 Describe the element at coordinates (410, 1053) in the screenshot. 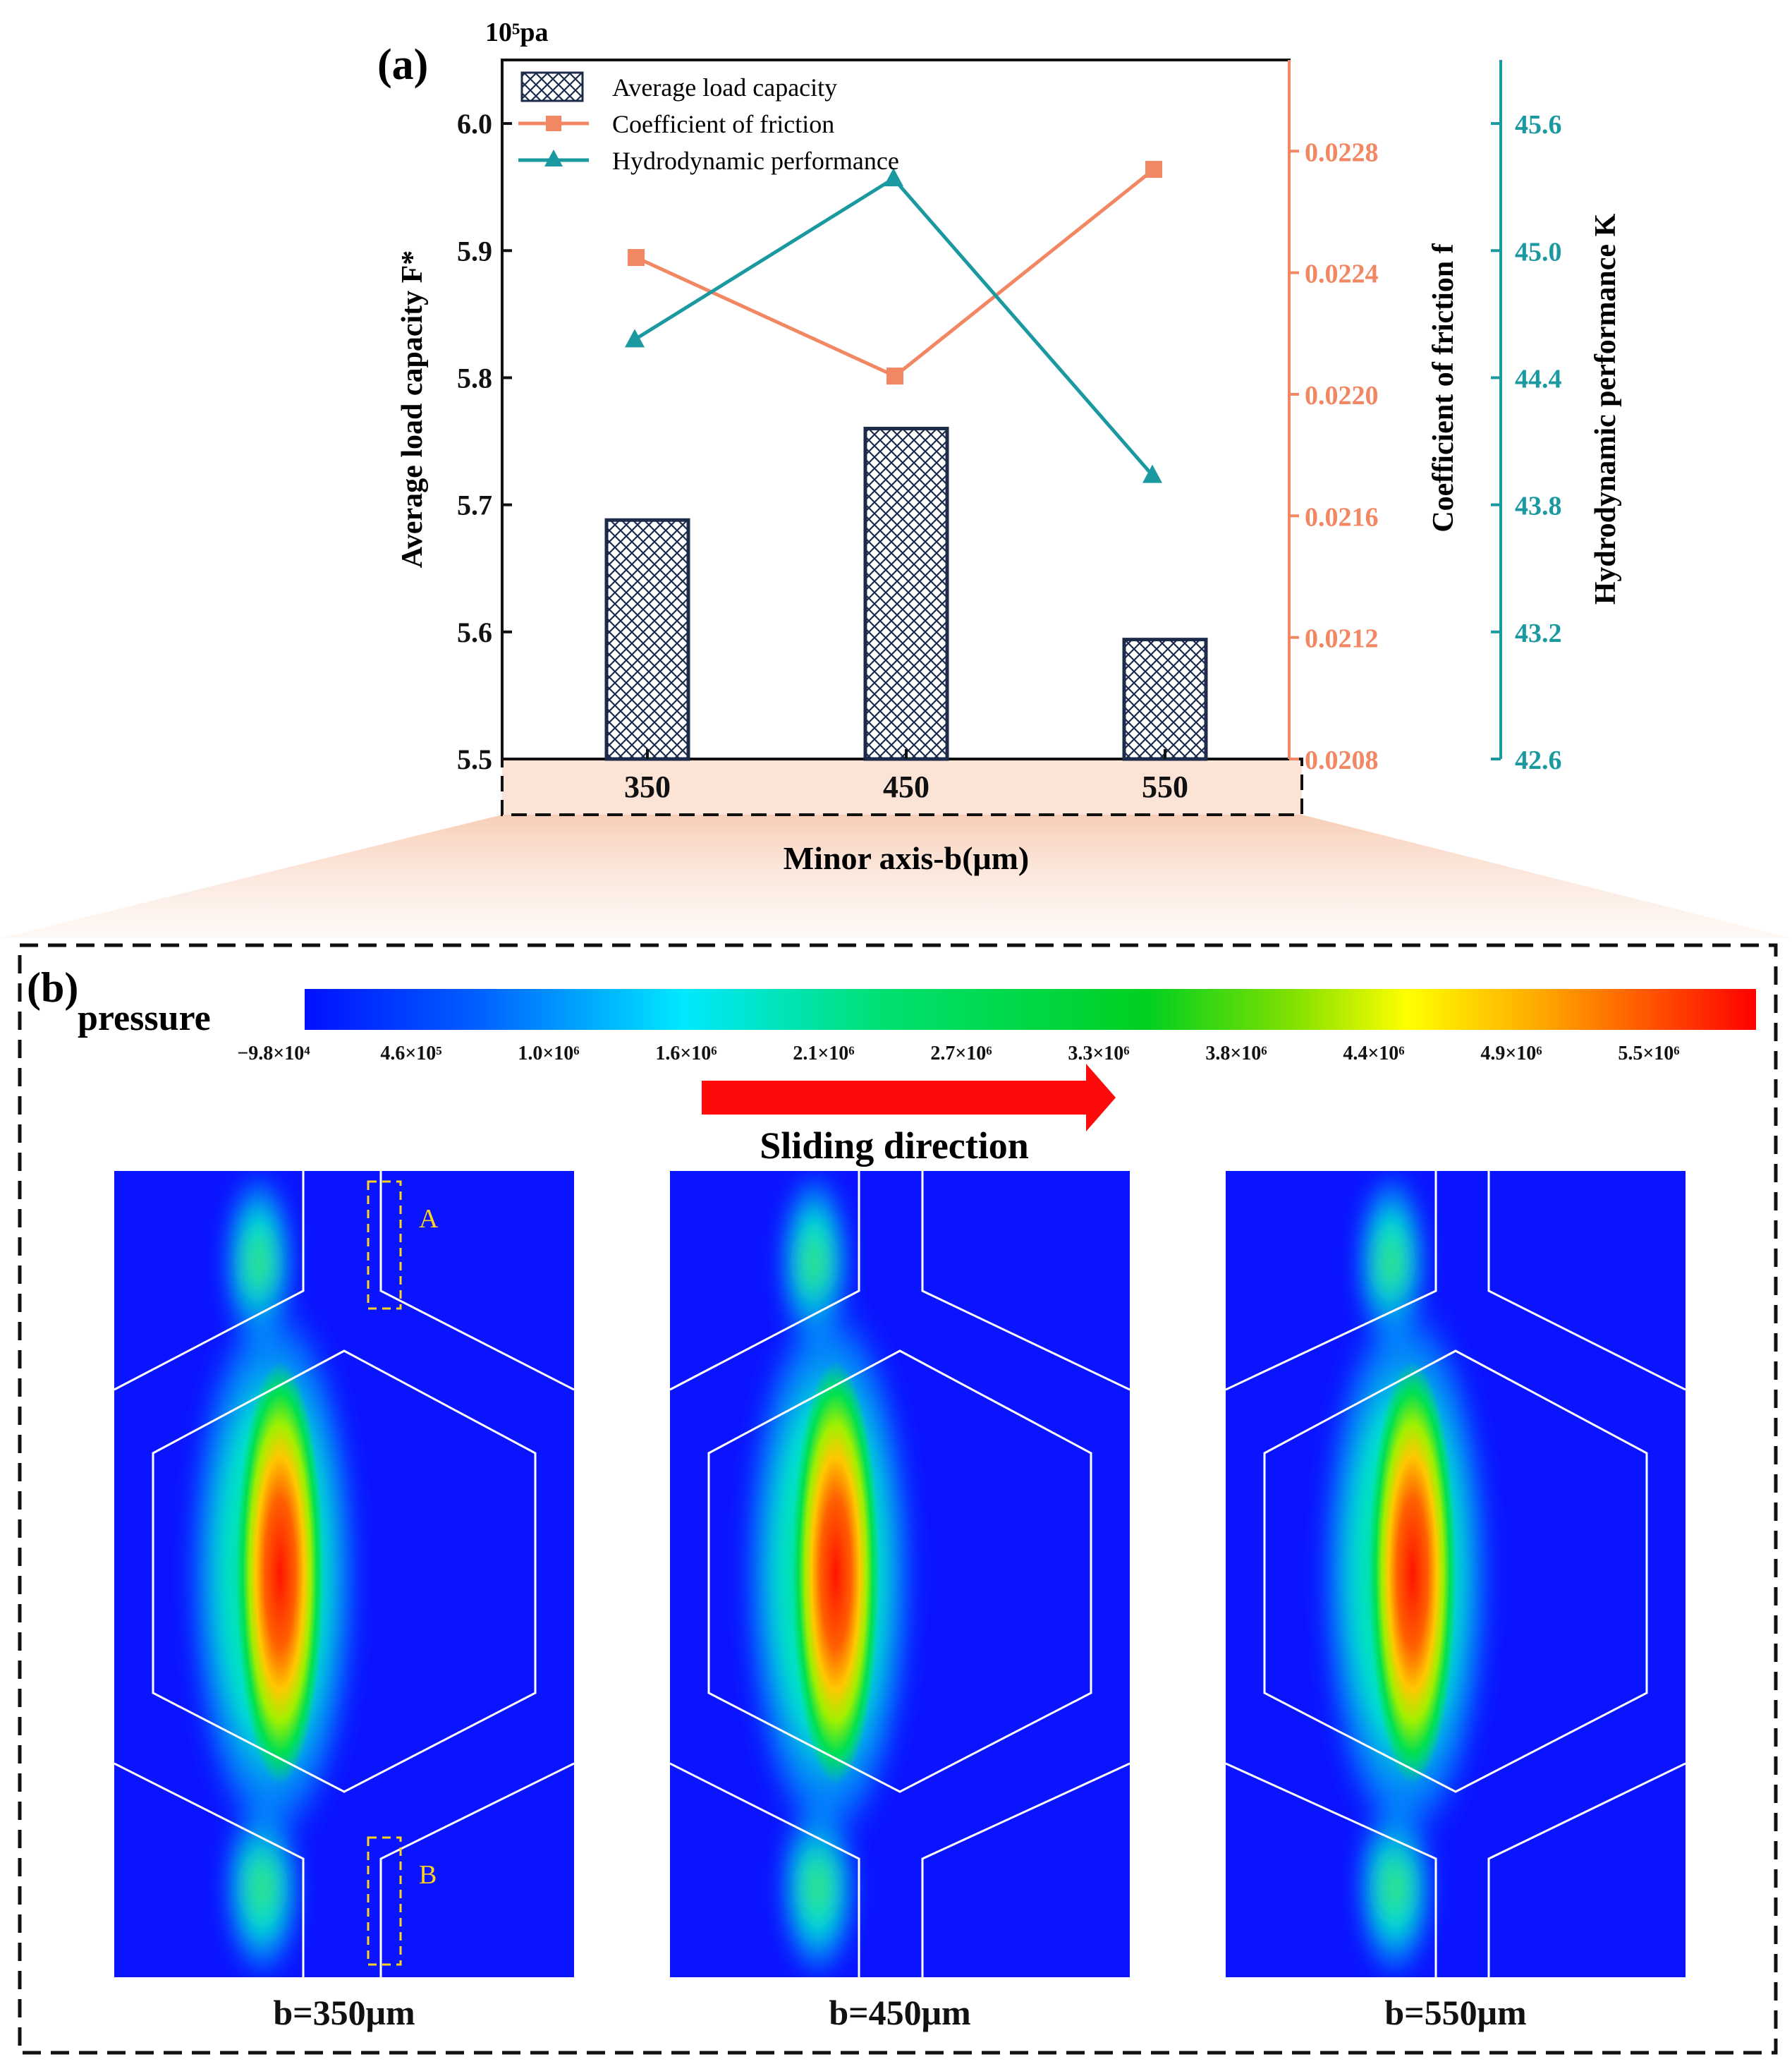

I see `colorbar-tick-label: 4.6×10⁵` at that location.